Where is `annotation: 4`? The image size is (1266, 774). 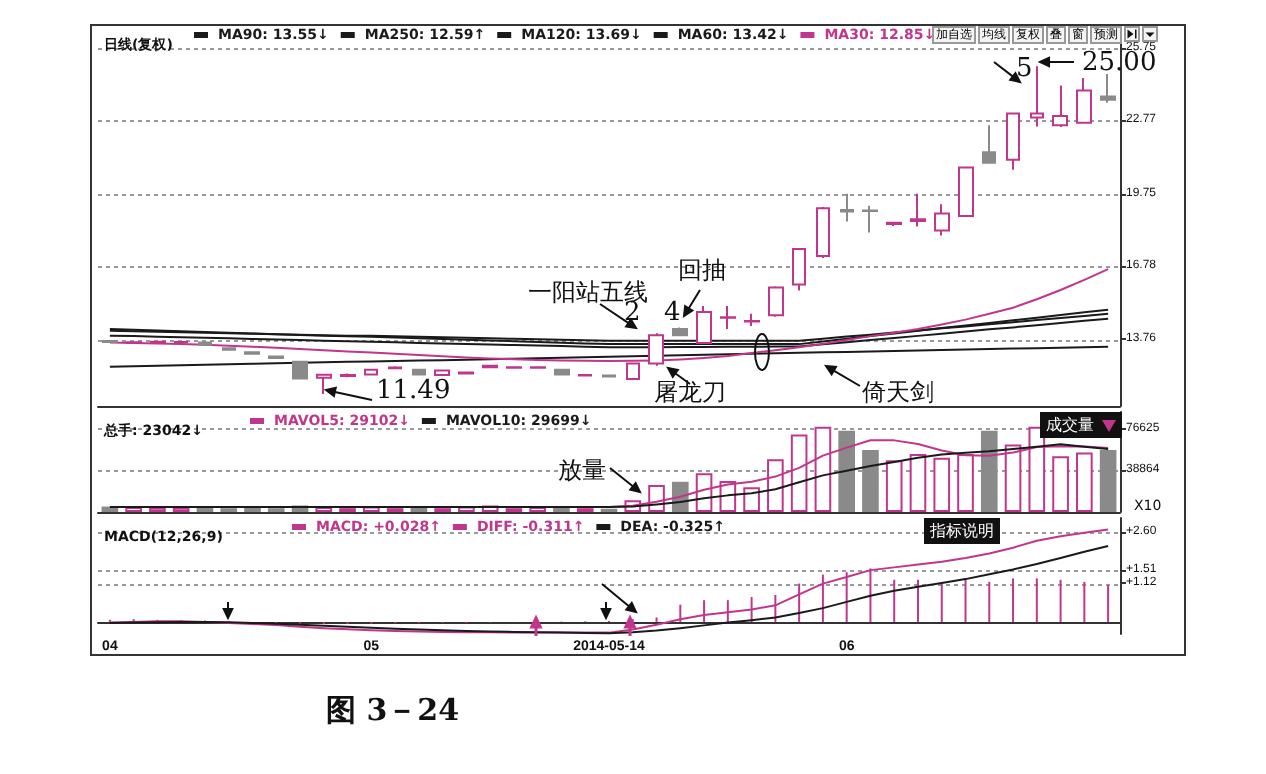 annotation: 4 is located at coordinates (672, 313).